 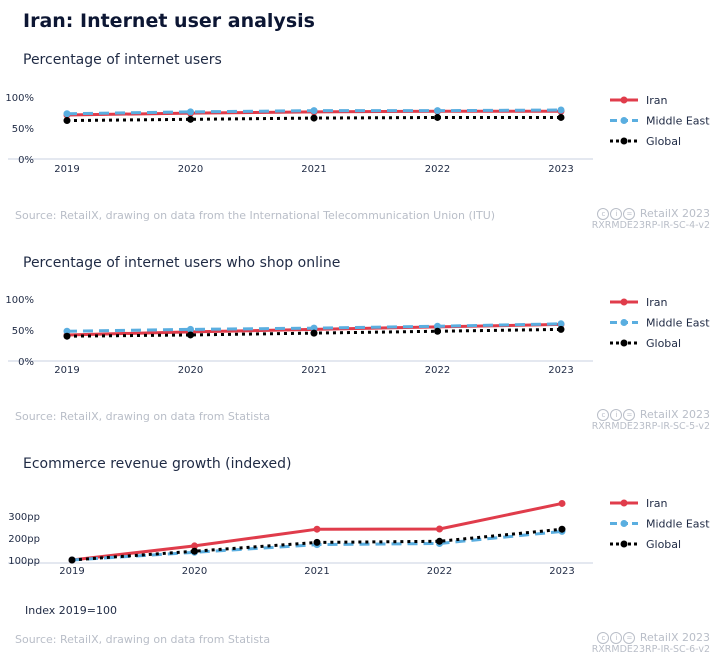 I want to click on brand-block: c i = RetailX 2023 RXRMDE23RP-IR-SC-5-v2, so click(x=651, y=421).